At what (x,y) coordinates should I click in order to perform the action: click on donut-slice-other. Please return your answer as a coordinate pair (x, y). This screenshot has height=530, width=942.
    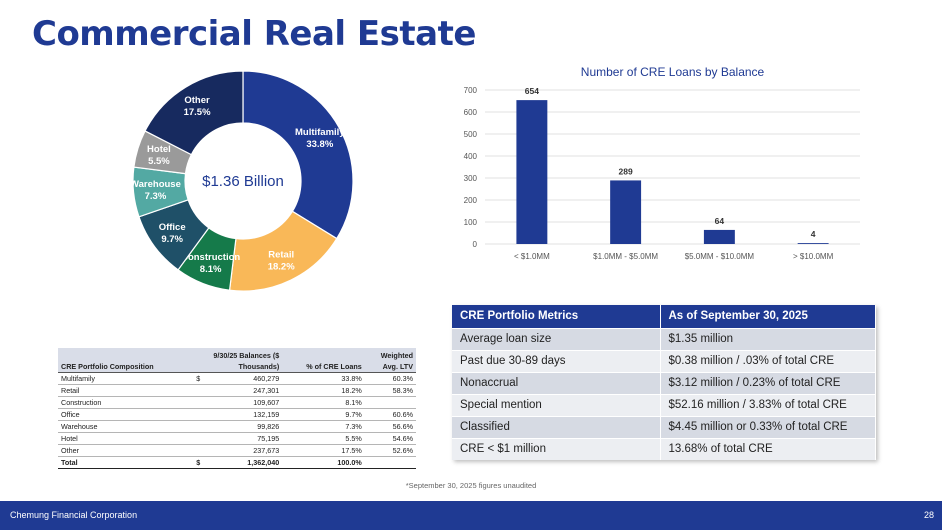
    Looking at the image, I should click on (194, 113).